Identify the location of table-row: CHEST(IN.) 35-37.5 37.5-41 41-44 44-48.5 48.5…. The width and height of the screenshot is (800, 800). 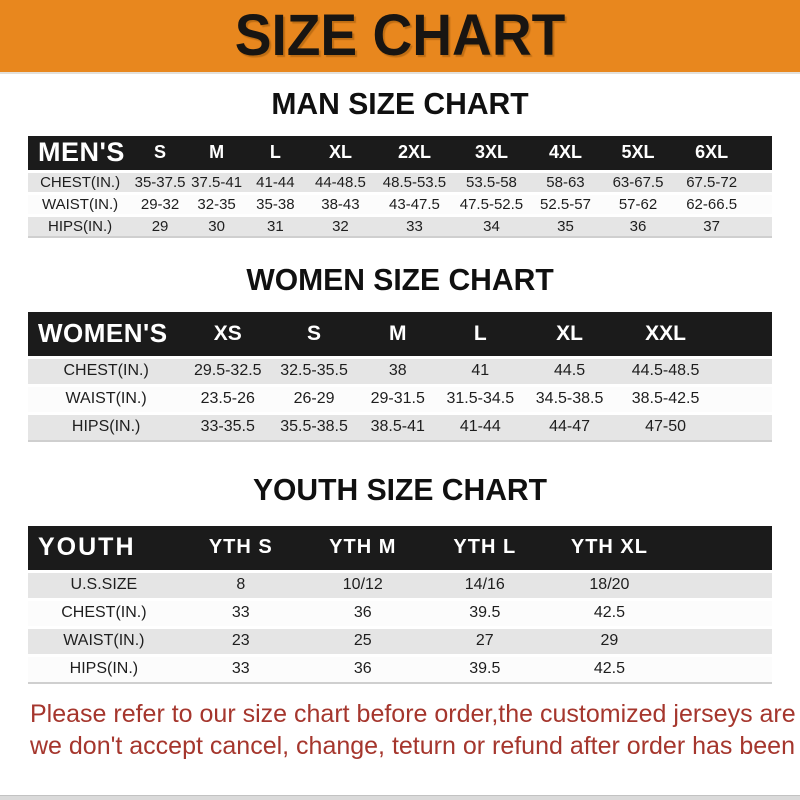
(400, 183).